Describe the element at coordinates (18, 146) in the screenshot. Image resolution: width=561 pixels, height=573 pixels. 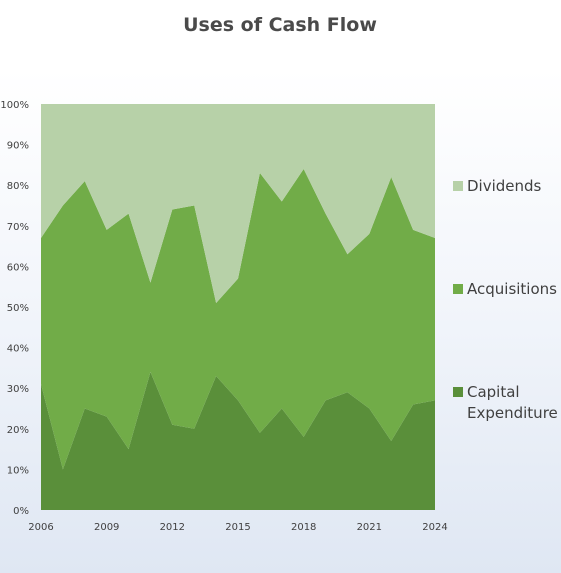
I see `y-tick-label: 90%` at that location.